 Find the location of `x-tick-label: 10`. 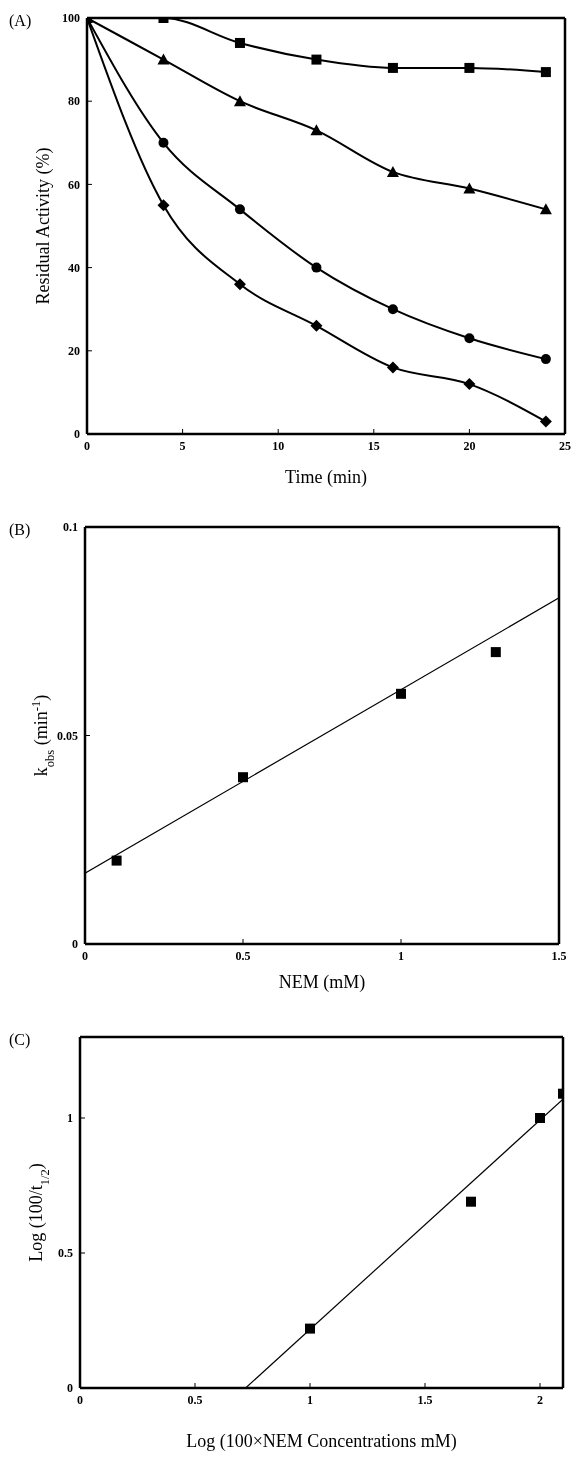

x-tick-label: 10 is located at coordinates (278, 445).